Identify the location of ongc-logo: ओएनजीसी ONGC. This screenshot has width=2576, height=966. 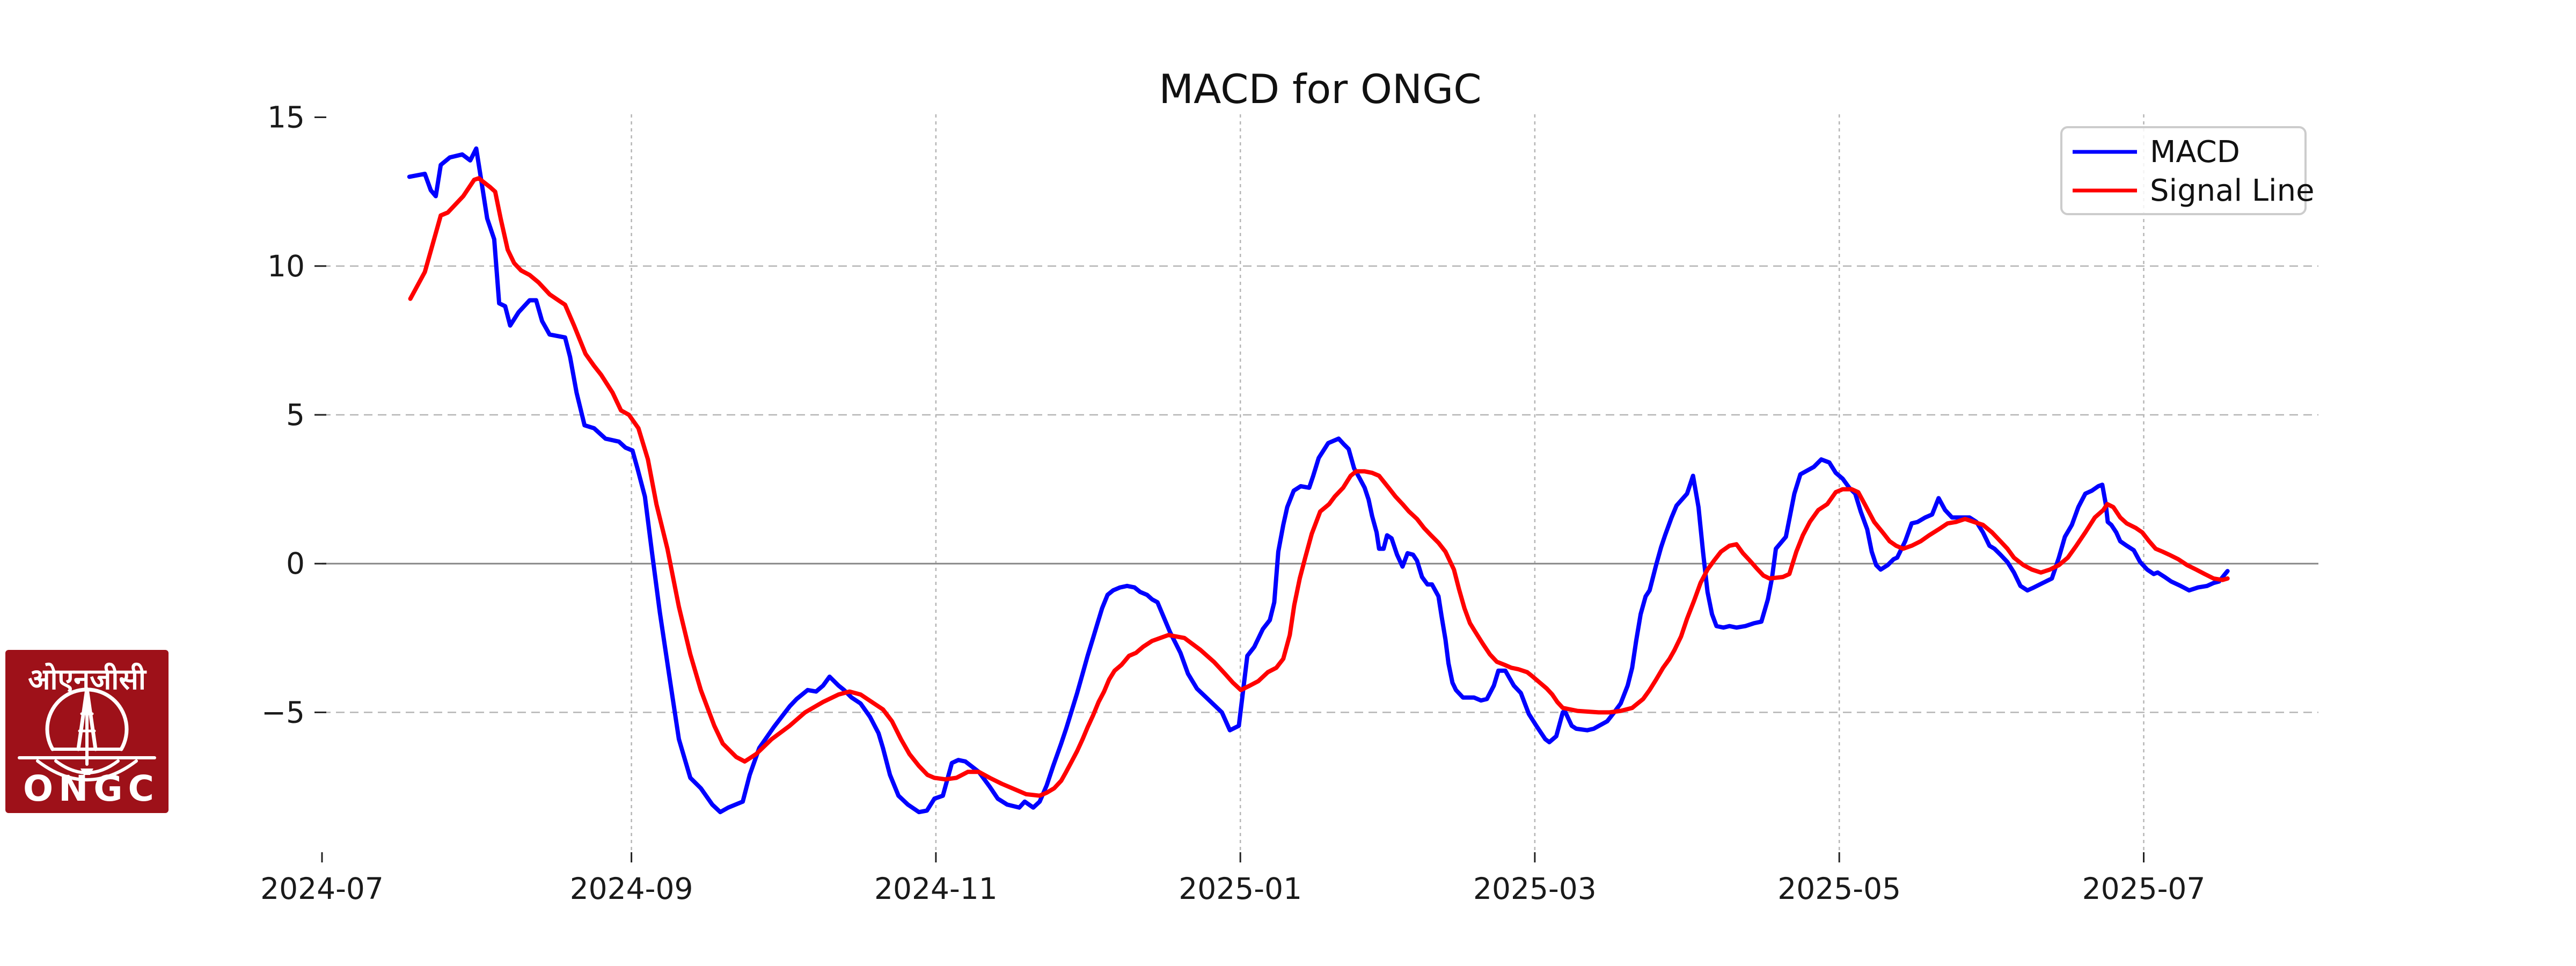
(87, 731).